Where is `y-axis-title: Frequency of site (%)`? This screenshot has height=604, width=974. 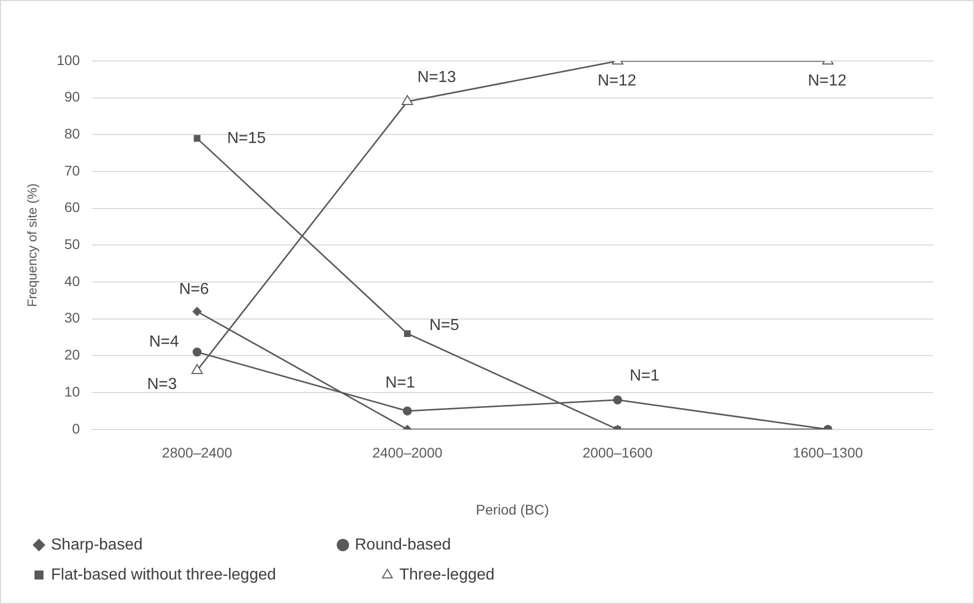
y-axis-title: Frequency of site (%) is located at coordinates (32, 245).